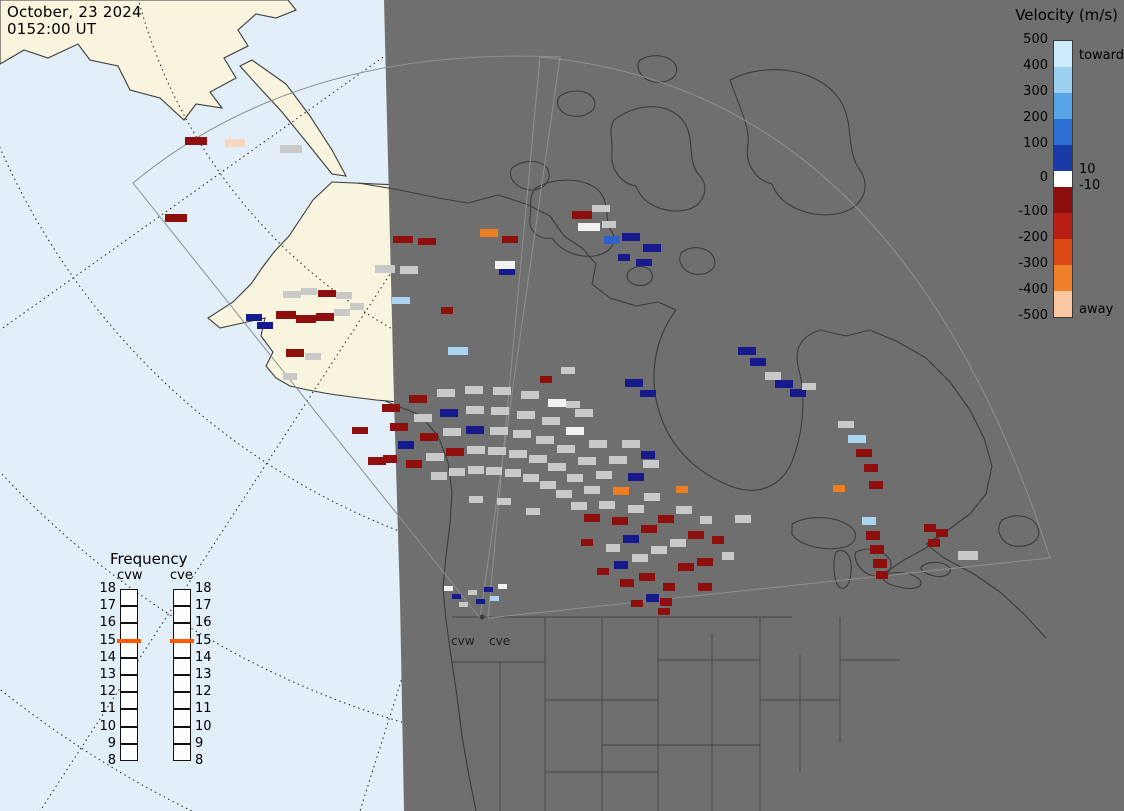  I want to click on pacific-coast, so click(430, 605).